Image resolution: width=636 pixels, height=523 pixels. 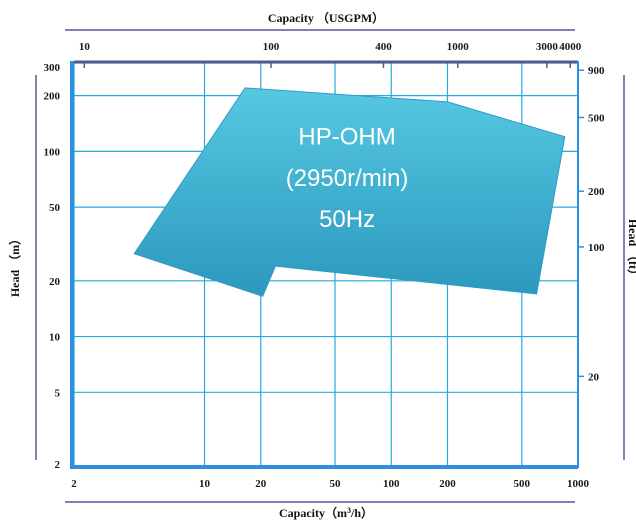 What do you see at coordinates (361, 512) in the screenshot?
I see `bottom-axis-title-suffix: /h）` at bounding box center [361, 512].